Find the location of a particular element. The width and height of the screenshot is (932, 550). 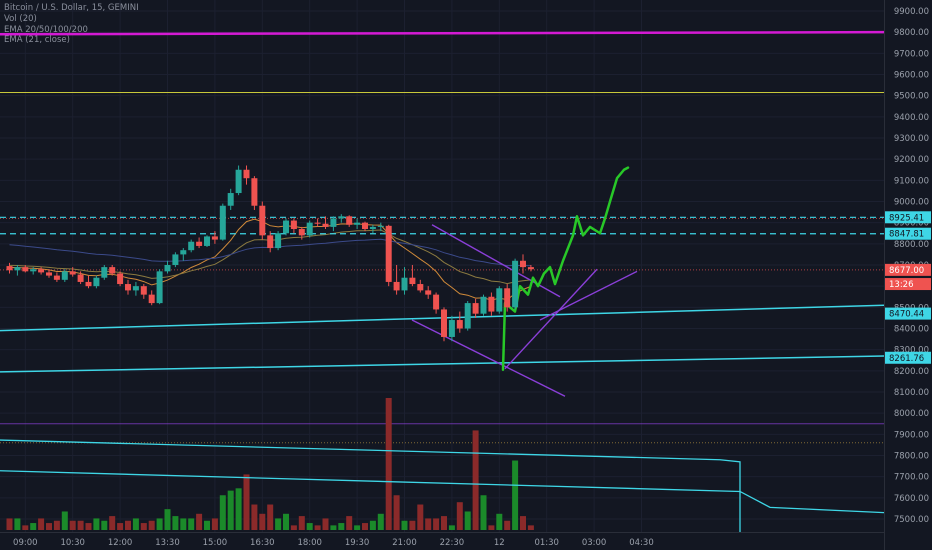

time-tick-label: 13:30 is located at coordinates (167, 543).